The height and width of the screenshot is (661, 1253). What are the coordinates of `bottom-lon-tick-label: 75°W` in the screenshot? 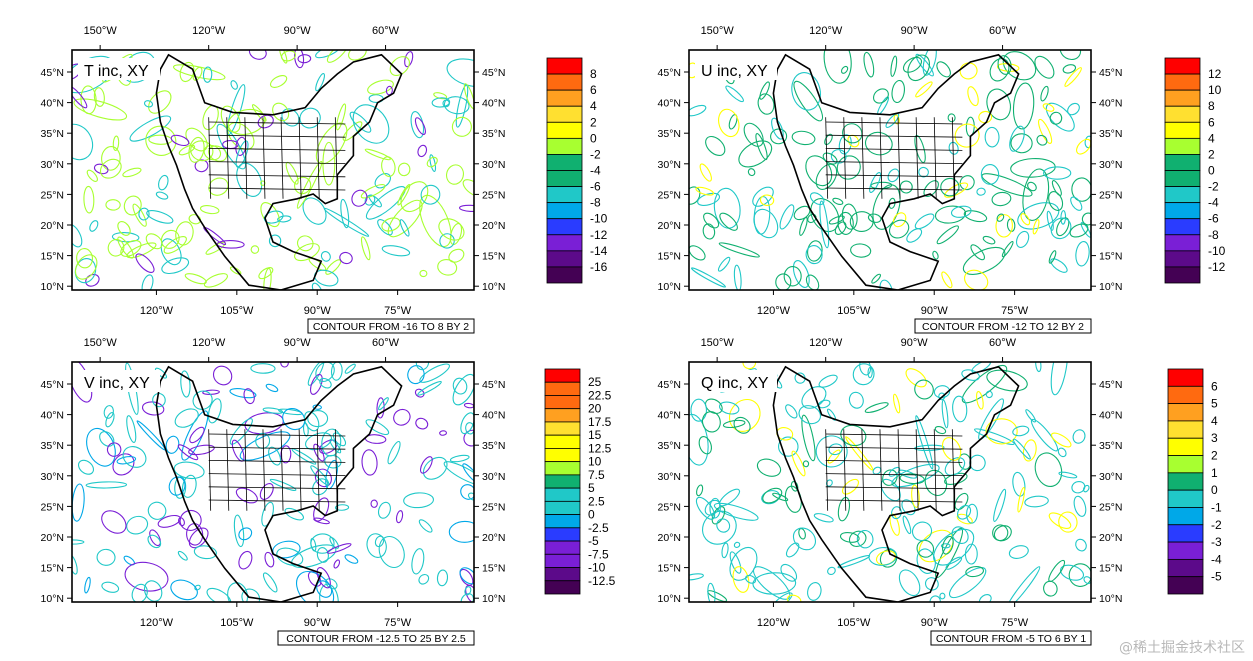 It's located at (398, 311).